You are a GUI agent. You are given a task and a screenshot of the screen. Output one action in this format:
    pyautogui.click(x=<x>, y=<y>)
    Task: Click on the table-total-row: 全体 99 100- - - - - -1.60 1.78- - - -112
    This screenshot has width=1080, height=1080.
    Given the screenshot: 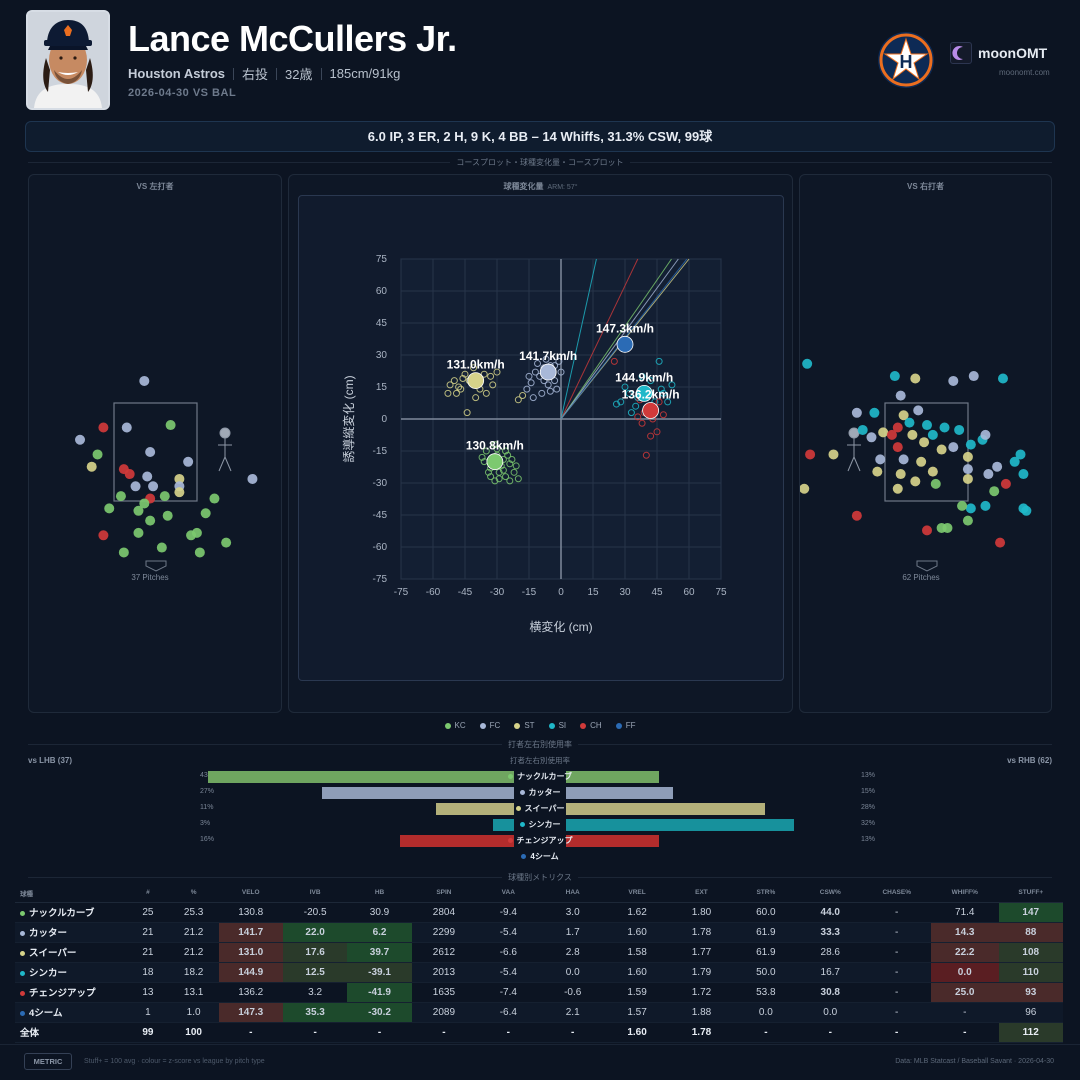 What is the action you would take?
    pyautogui.click(x=539, y=1032)
    